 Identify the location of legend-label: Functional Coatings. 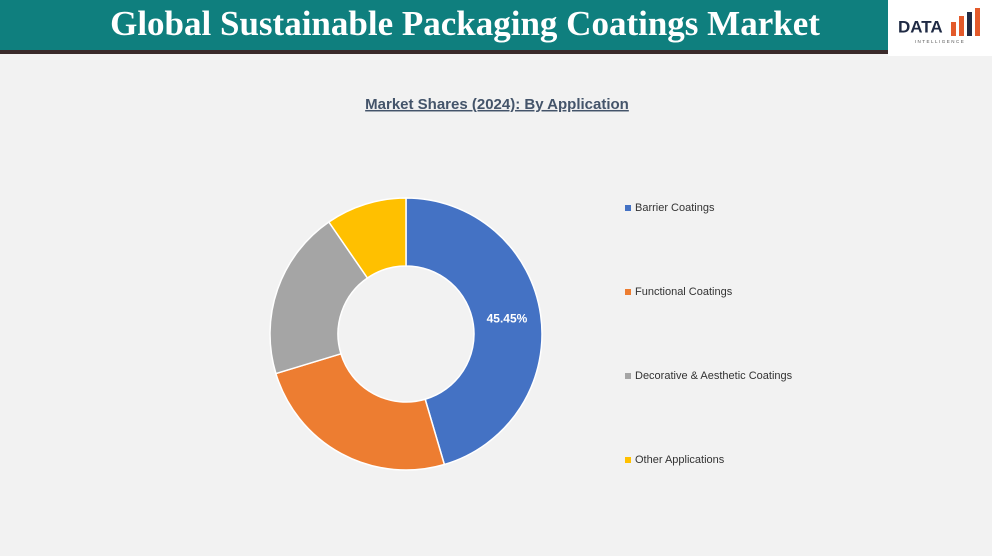
(684, 292).